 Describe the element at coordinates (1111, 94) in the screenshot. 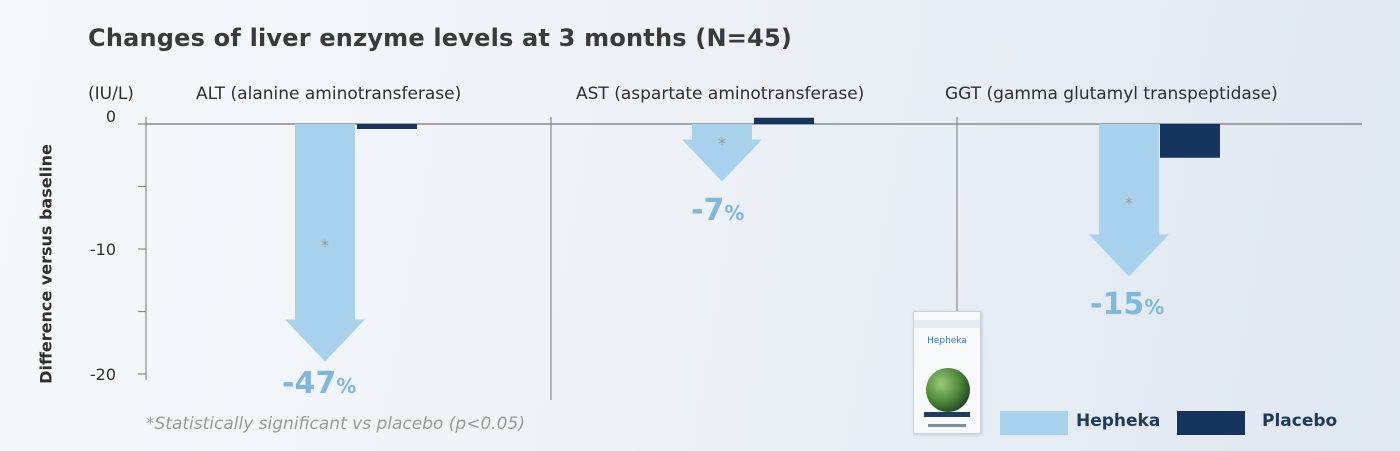

I see `panel-title-ggt: GGT (gamma glutamyl transpeptidase)` at that location.